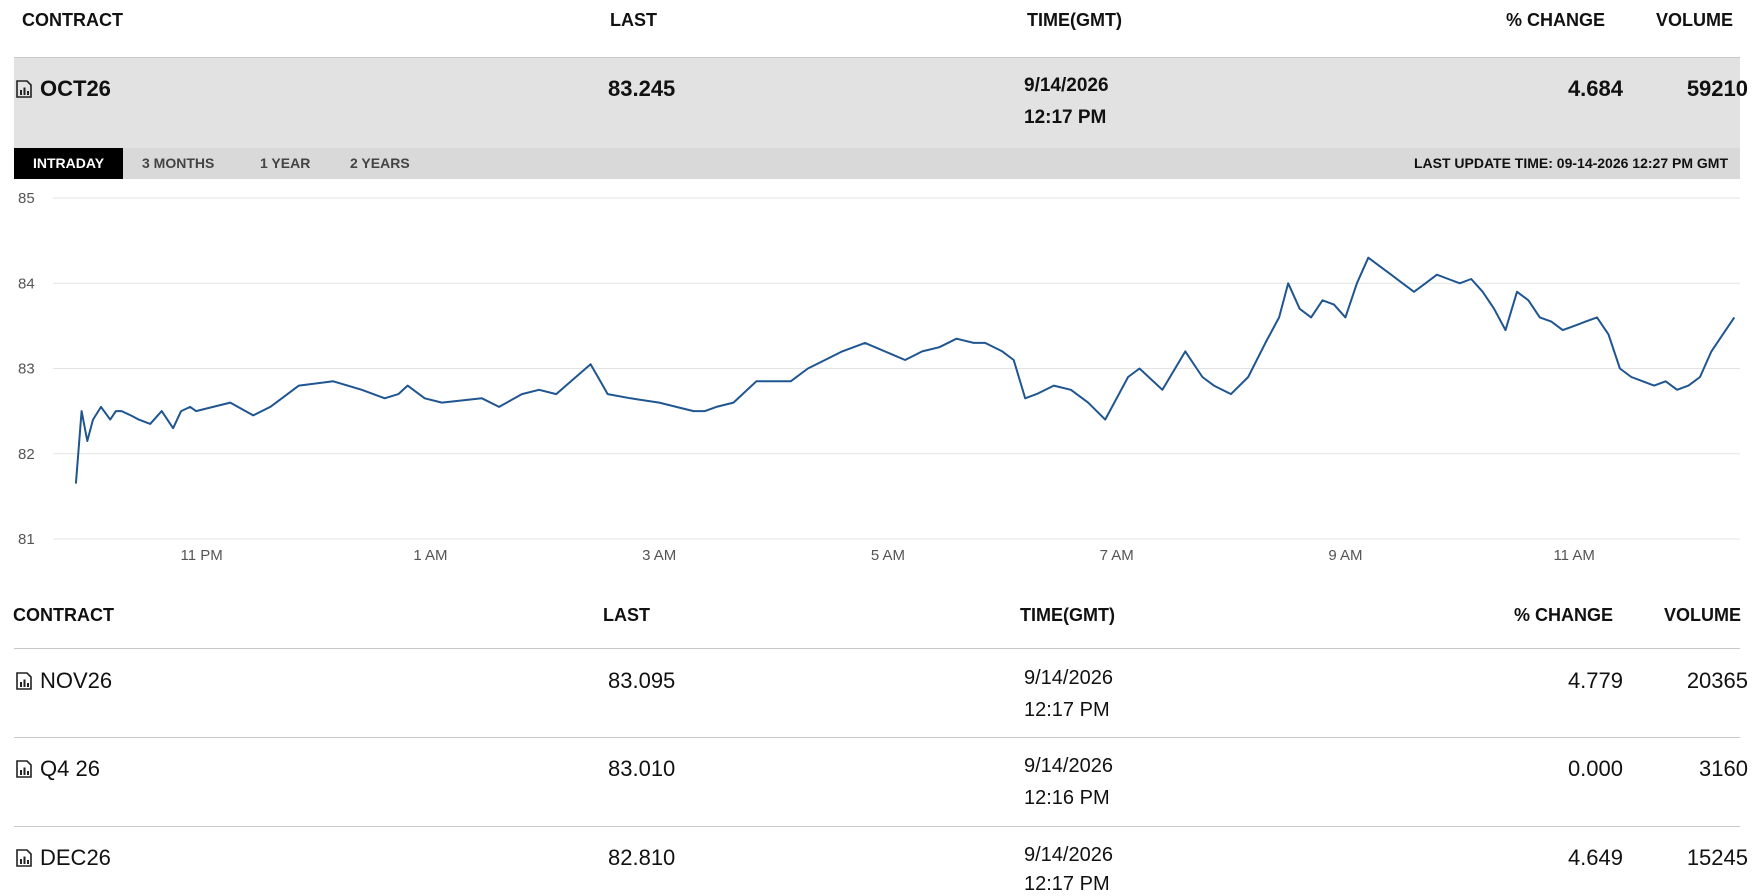 Image resolution: width=1753 pixels, height=896 pixels. What do you see at coordinates (877, 648) in the screenshot?
I see `table-header-divider` at bounding box center [877, 648].